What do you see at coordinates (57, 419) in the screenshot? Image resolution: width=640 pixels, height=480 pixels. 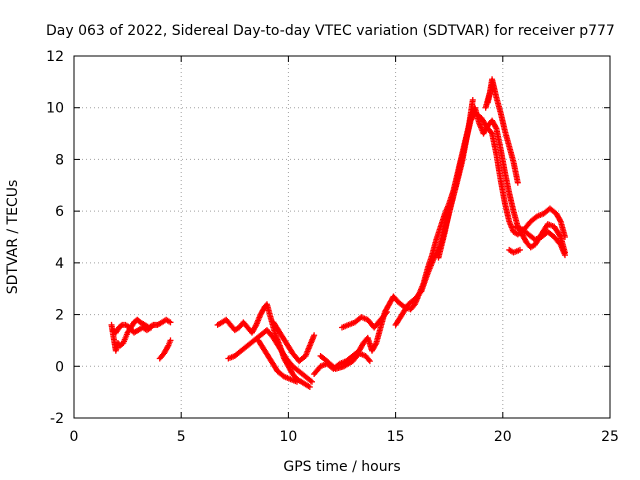 I see `y-tick-label: -2` at bounding box center [57, 419].